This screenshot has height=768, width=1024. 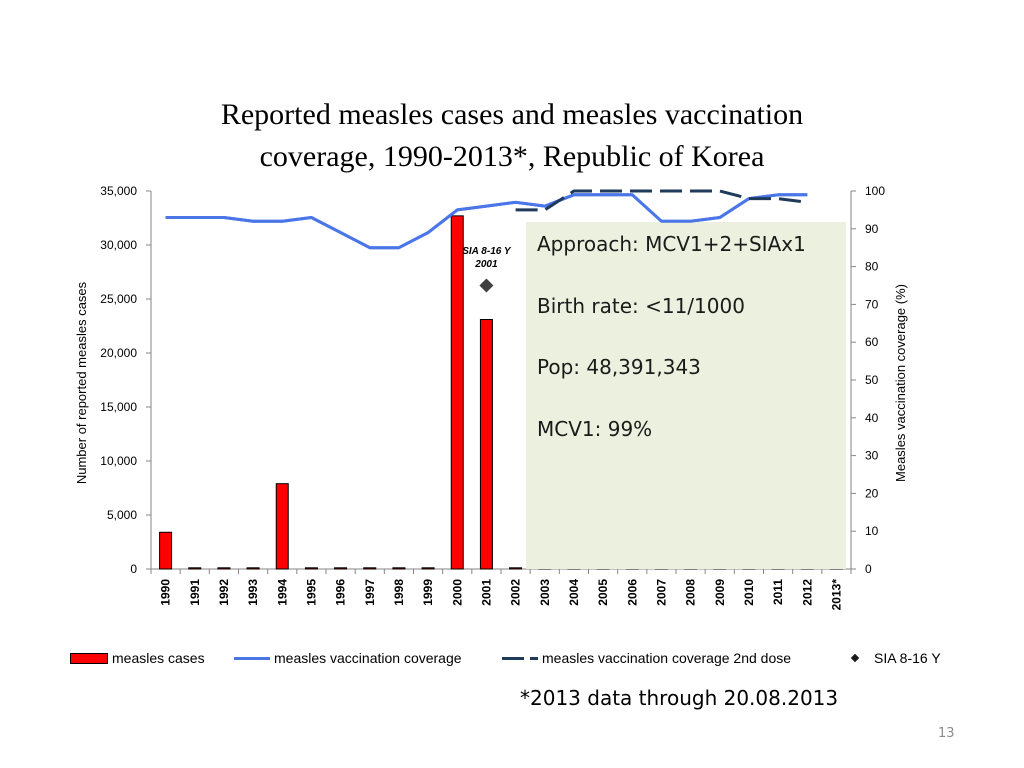 What do you see at coordinates (81, 382) in the screenshot?
I see `y-axis-label: Number of reported measles cases` at bounding box center [81, 382].